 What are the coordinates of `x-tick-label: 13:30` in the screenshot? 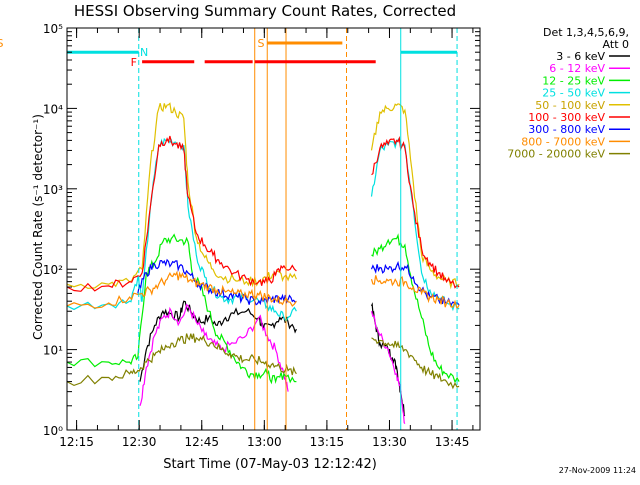 It's located at (389, 442).